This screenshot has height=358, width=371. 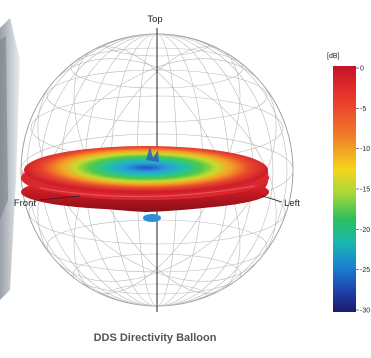 I want to click on colorbar-tick-label: -5, so click(x=363, y=109).